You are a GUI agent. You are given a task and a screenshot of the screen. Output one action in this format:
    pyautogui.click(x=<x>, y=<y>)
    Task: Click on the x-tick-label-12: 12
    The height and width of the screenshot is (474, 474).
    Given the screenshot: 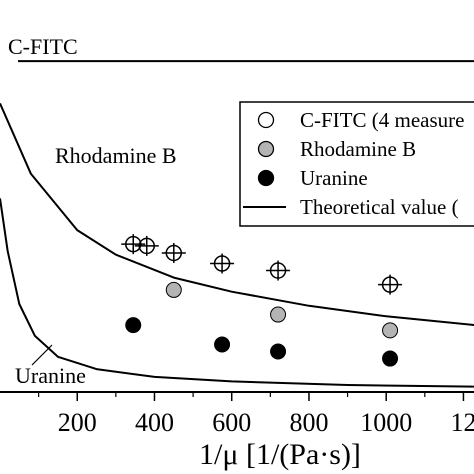 What is the action you would take?
    pyautogui.click(x=462, y=422)
    